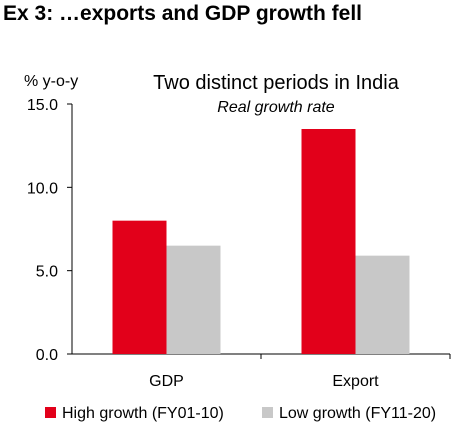 The height and width of the screenshot is (432, 458). What do you see at coordinates (51, 81) in the screenshot?
I see `y-axis-label: % y-o-y` at bounding box center [51, 81].